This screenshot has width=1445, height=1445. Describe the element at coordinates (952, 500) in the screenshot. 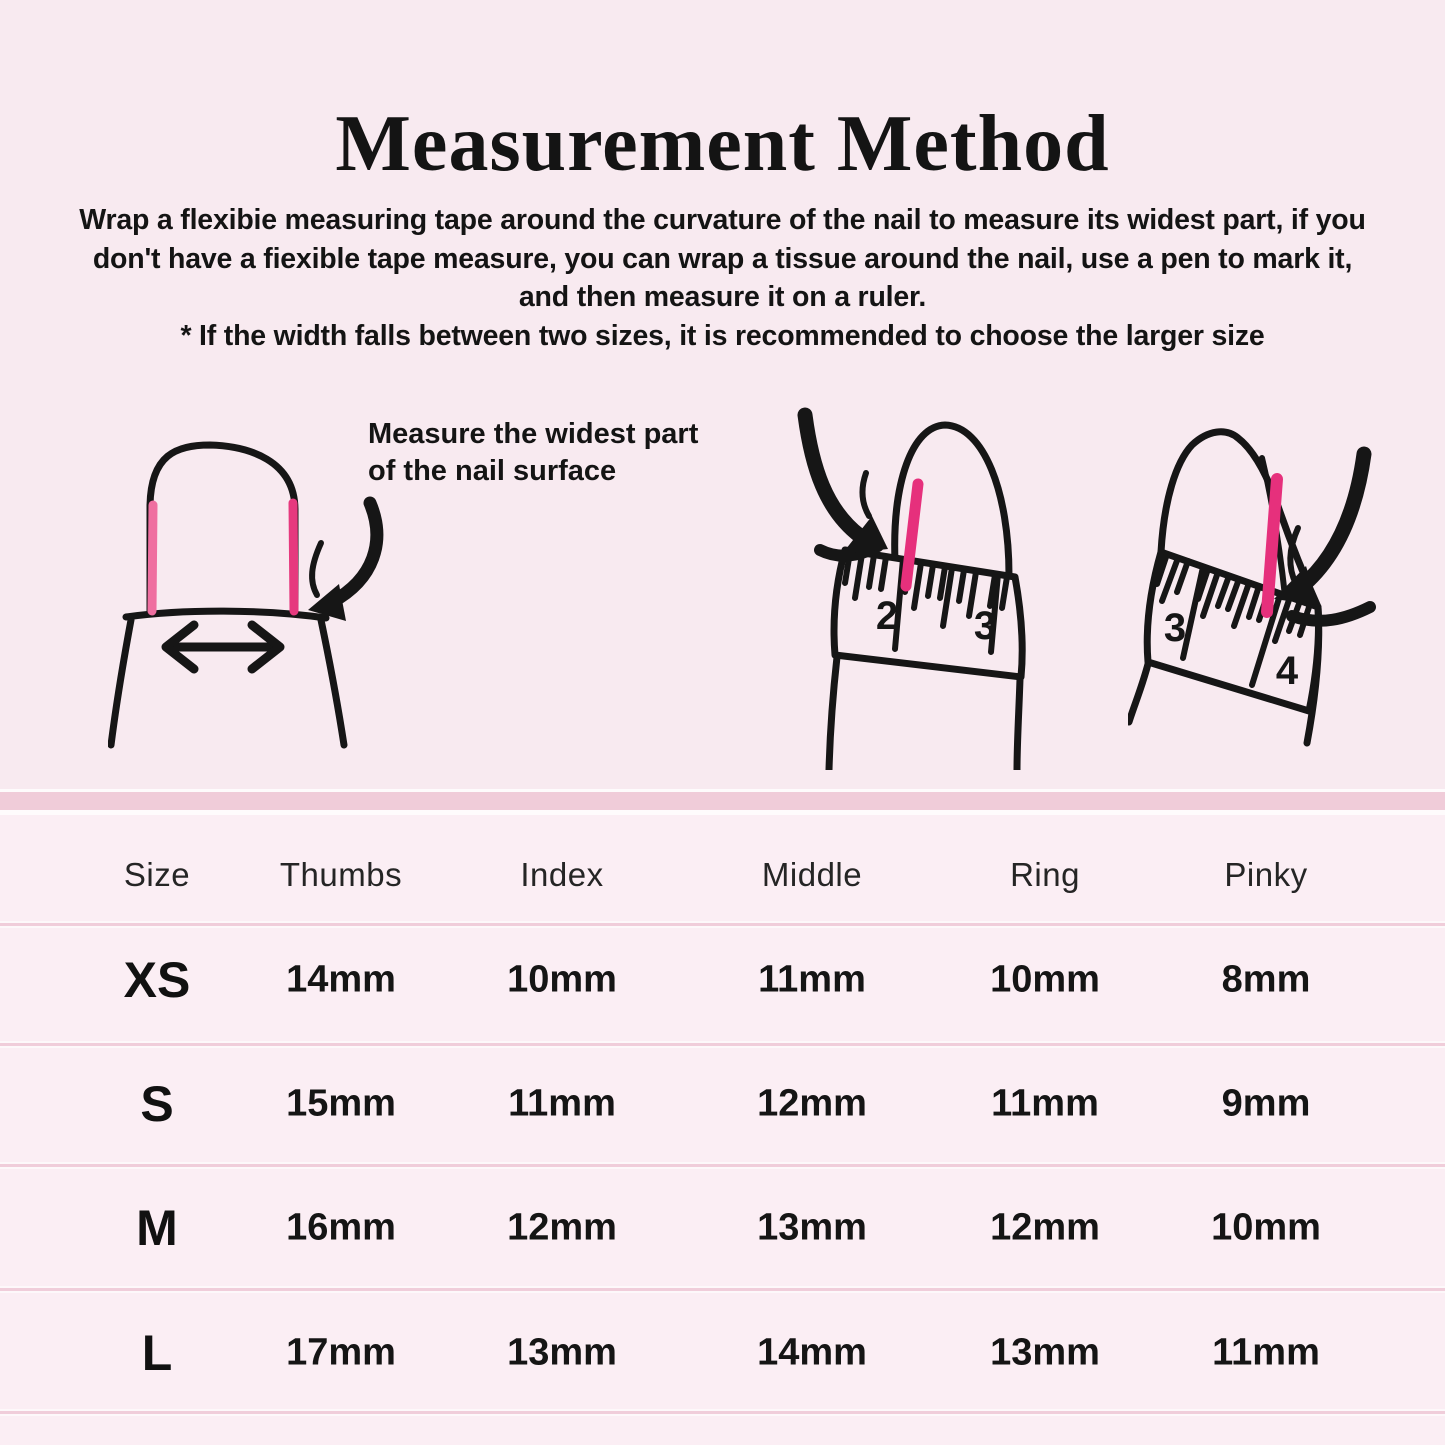

I see `fingertip-outline` at that location.